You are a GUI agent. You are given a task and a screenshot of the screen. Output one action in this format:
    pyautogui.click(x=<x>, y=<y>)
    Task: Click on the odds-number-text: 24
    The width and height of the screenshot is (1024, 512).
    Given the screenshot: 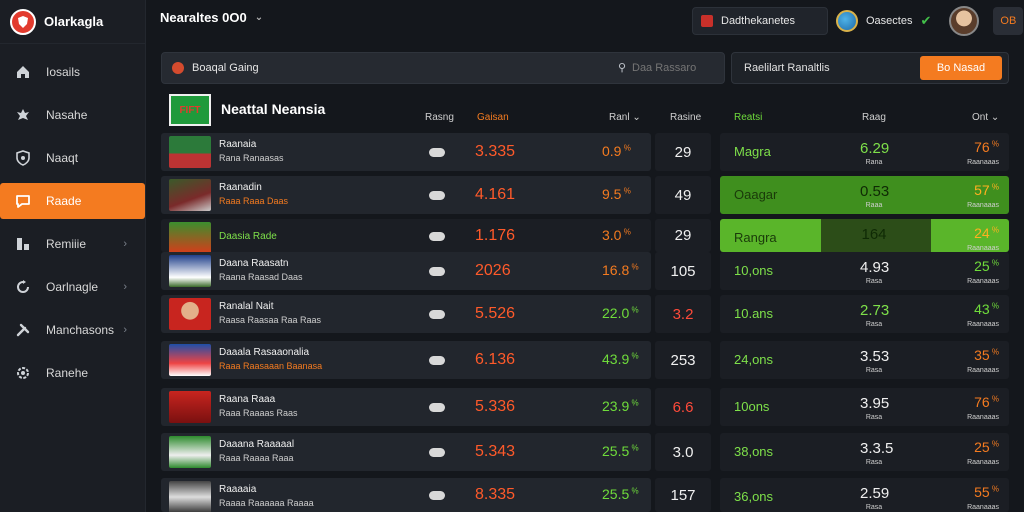 What is the action you would take?
    pyautogui.click(x=982, y=233)
    